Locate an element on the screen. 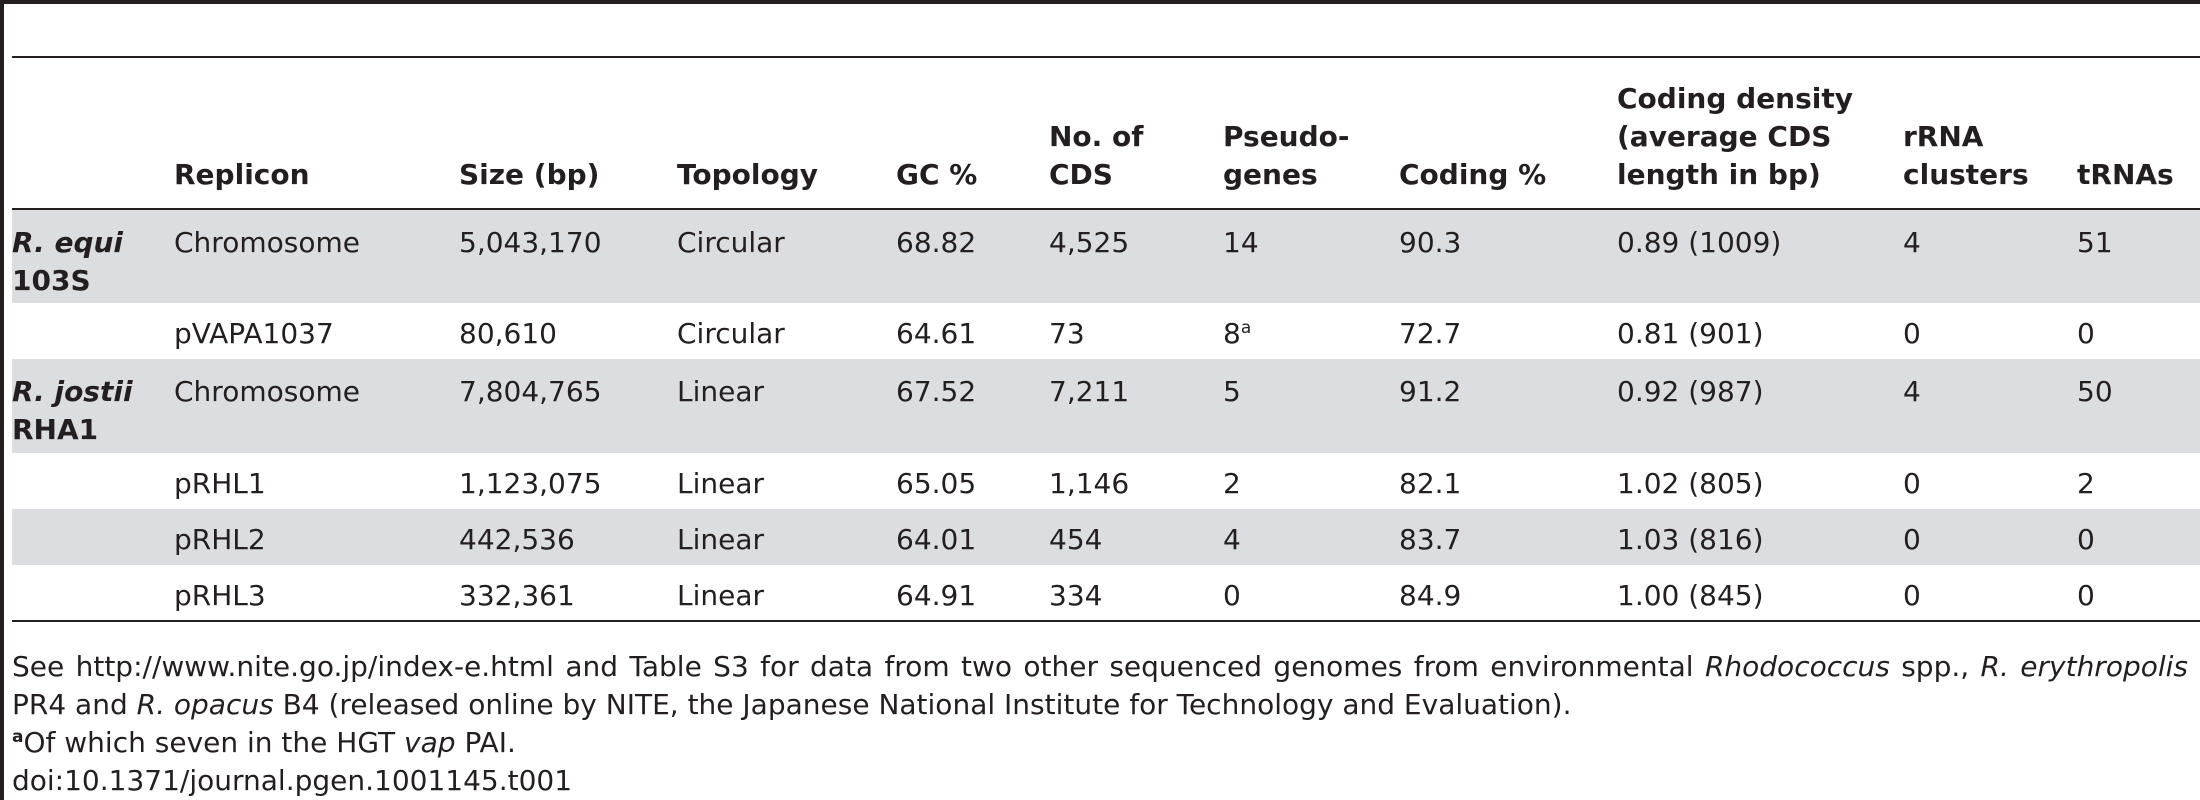 The width and height of the screenshot is (2200, 800). cell-cds-value: 454 is located at coordinates (1076, 539).